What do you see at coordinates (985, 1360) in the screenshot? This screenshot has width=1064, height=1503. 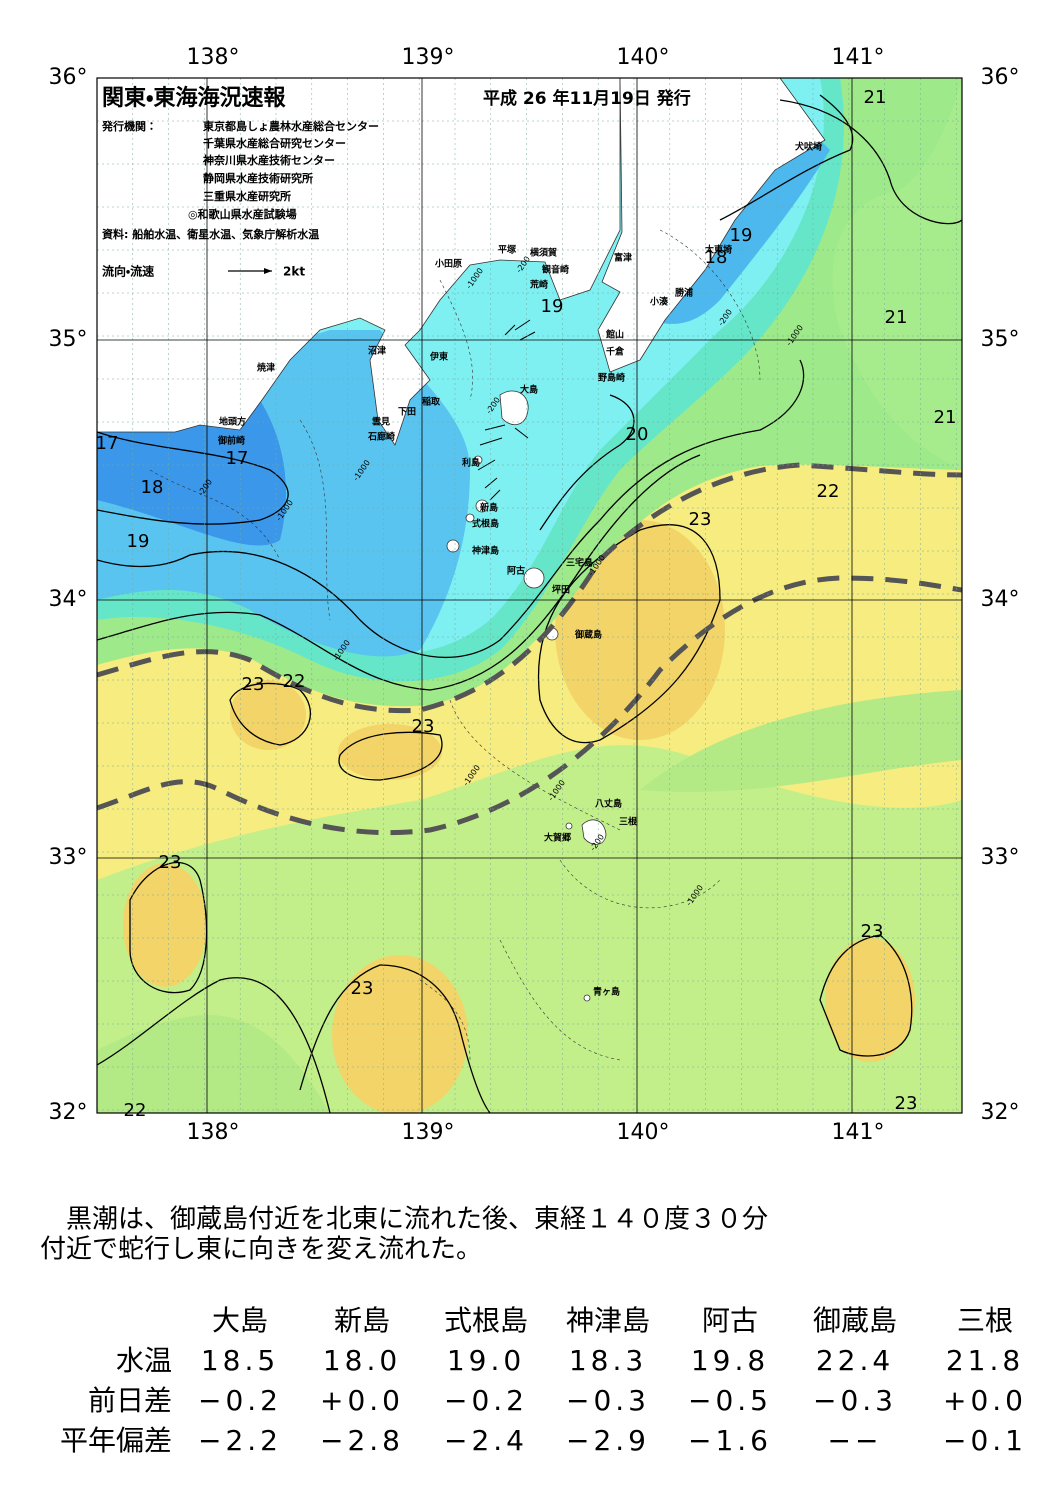 I see `table-cell: 21.8` at bounding box center [985, 1360].